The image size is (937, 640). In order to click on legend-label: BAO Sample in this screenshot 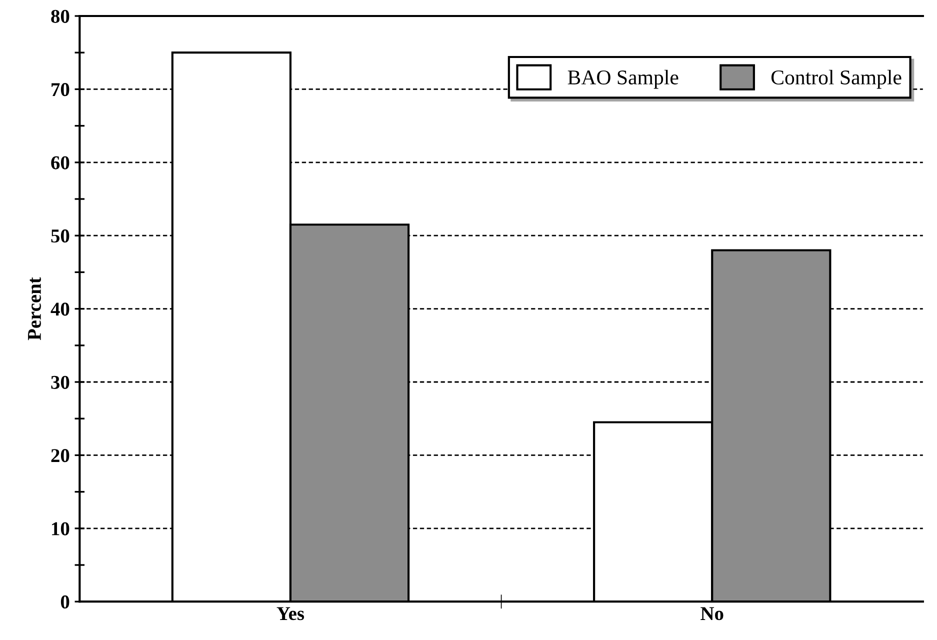, I will do `click(623, 79)`.